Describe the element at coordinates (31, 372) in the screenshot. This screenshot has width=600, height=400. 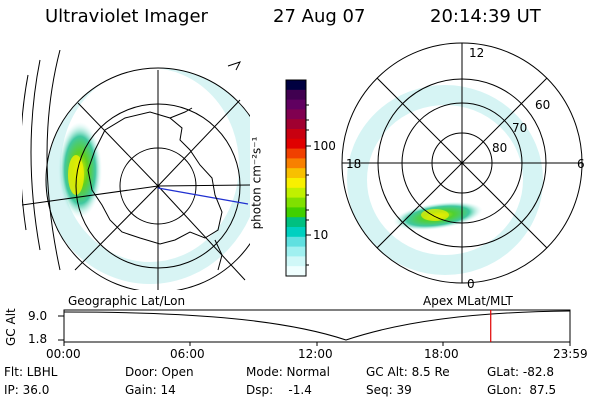
I see `footer-filter: Flt: LBHL` at that location.